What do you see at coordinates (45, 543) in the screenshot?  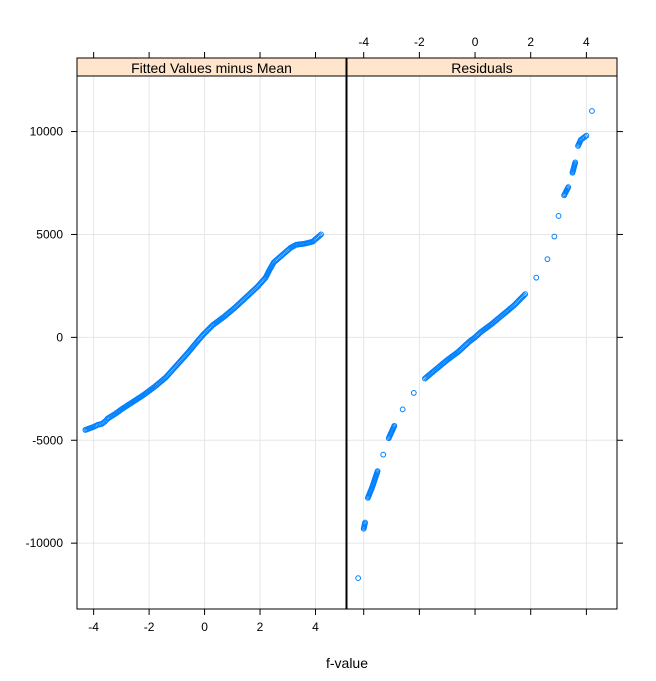 I see `y-tick-label: -10000` at bounding box center [45, 543].